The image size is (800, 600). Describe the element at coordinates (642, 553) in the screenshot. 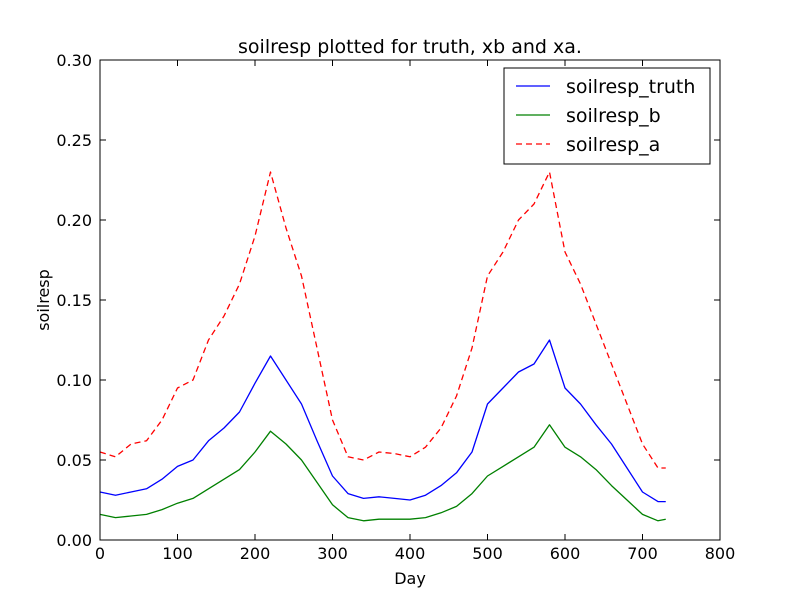

I see `x-tick-label: 700` at that location.